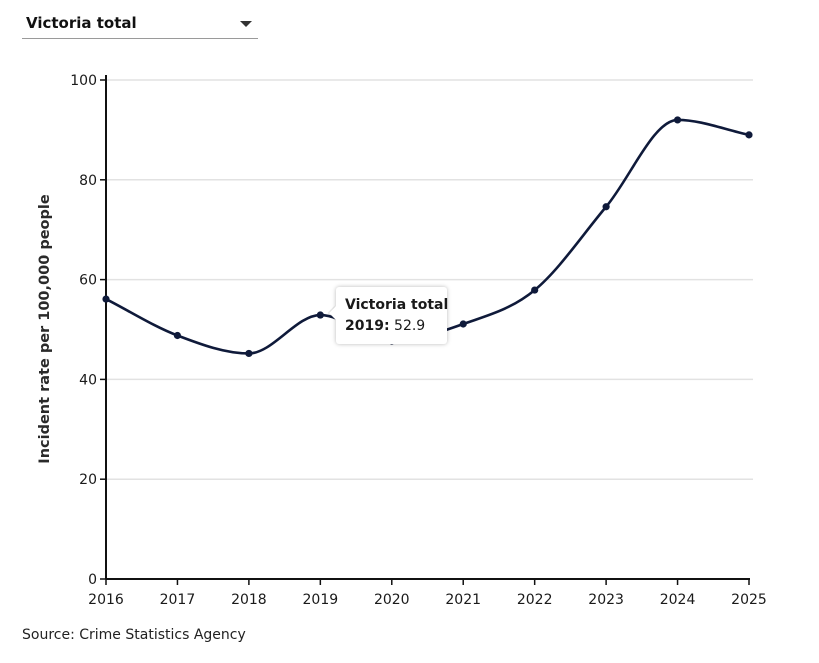  I want to click on x-tick-label: 2025, so click(749, 600).